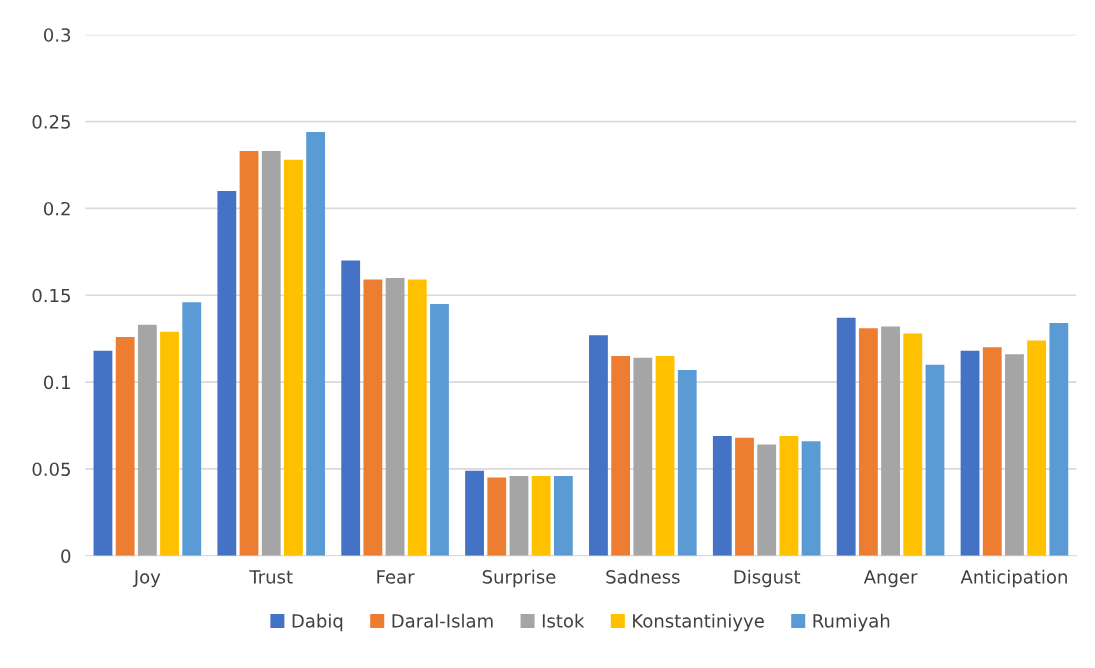 The width and height of the screenshot is (1095, 668). Describe the element at coordinates (851, 622) in the screenshot. I see `legend-label: Rumiyah` at that location.